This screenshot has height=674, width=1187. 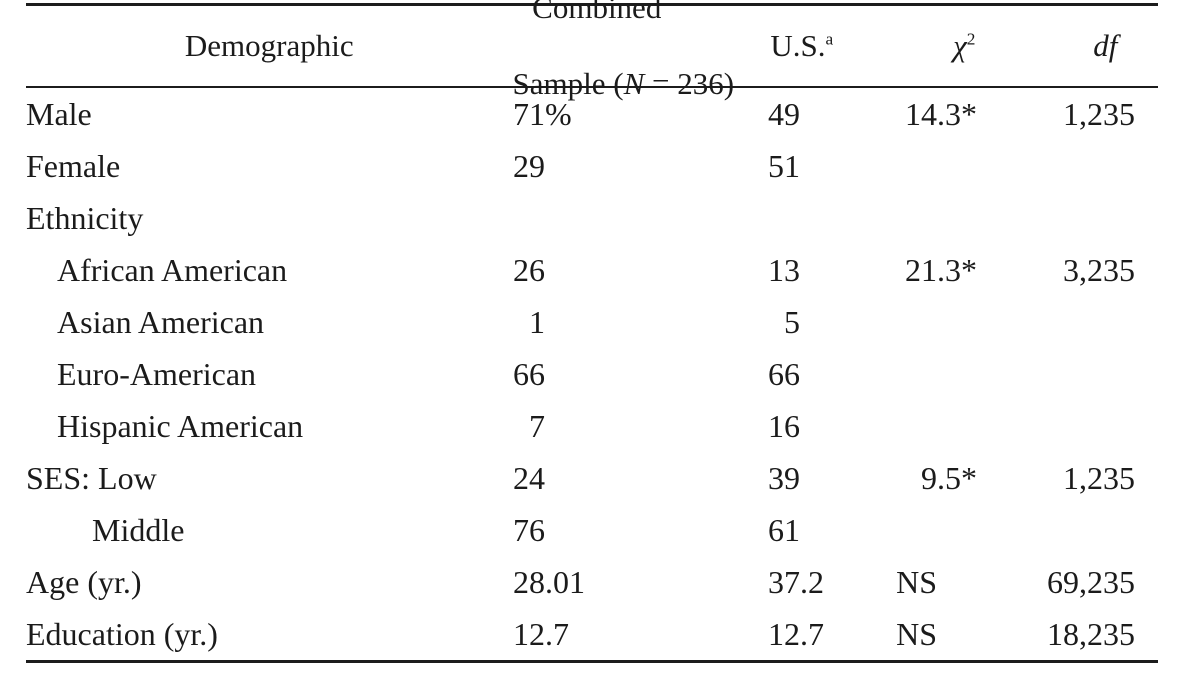 What do you see at coordinates (529, 581) in the screenshot?
I see `value-int: 28` at bounding box center [529, 581].